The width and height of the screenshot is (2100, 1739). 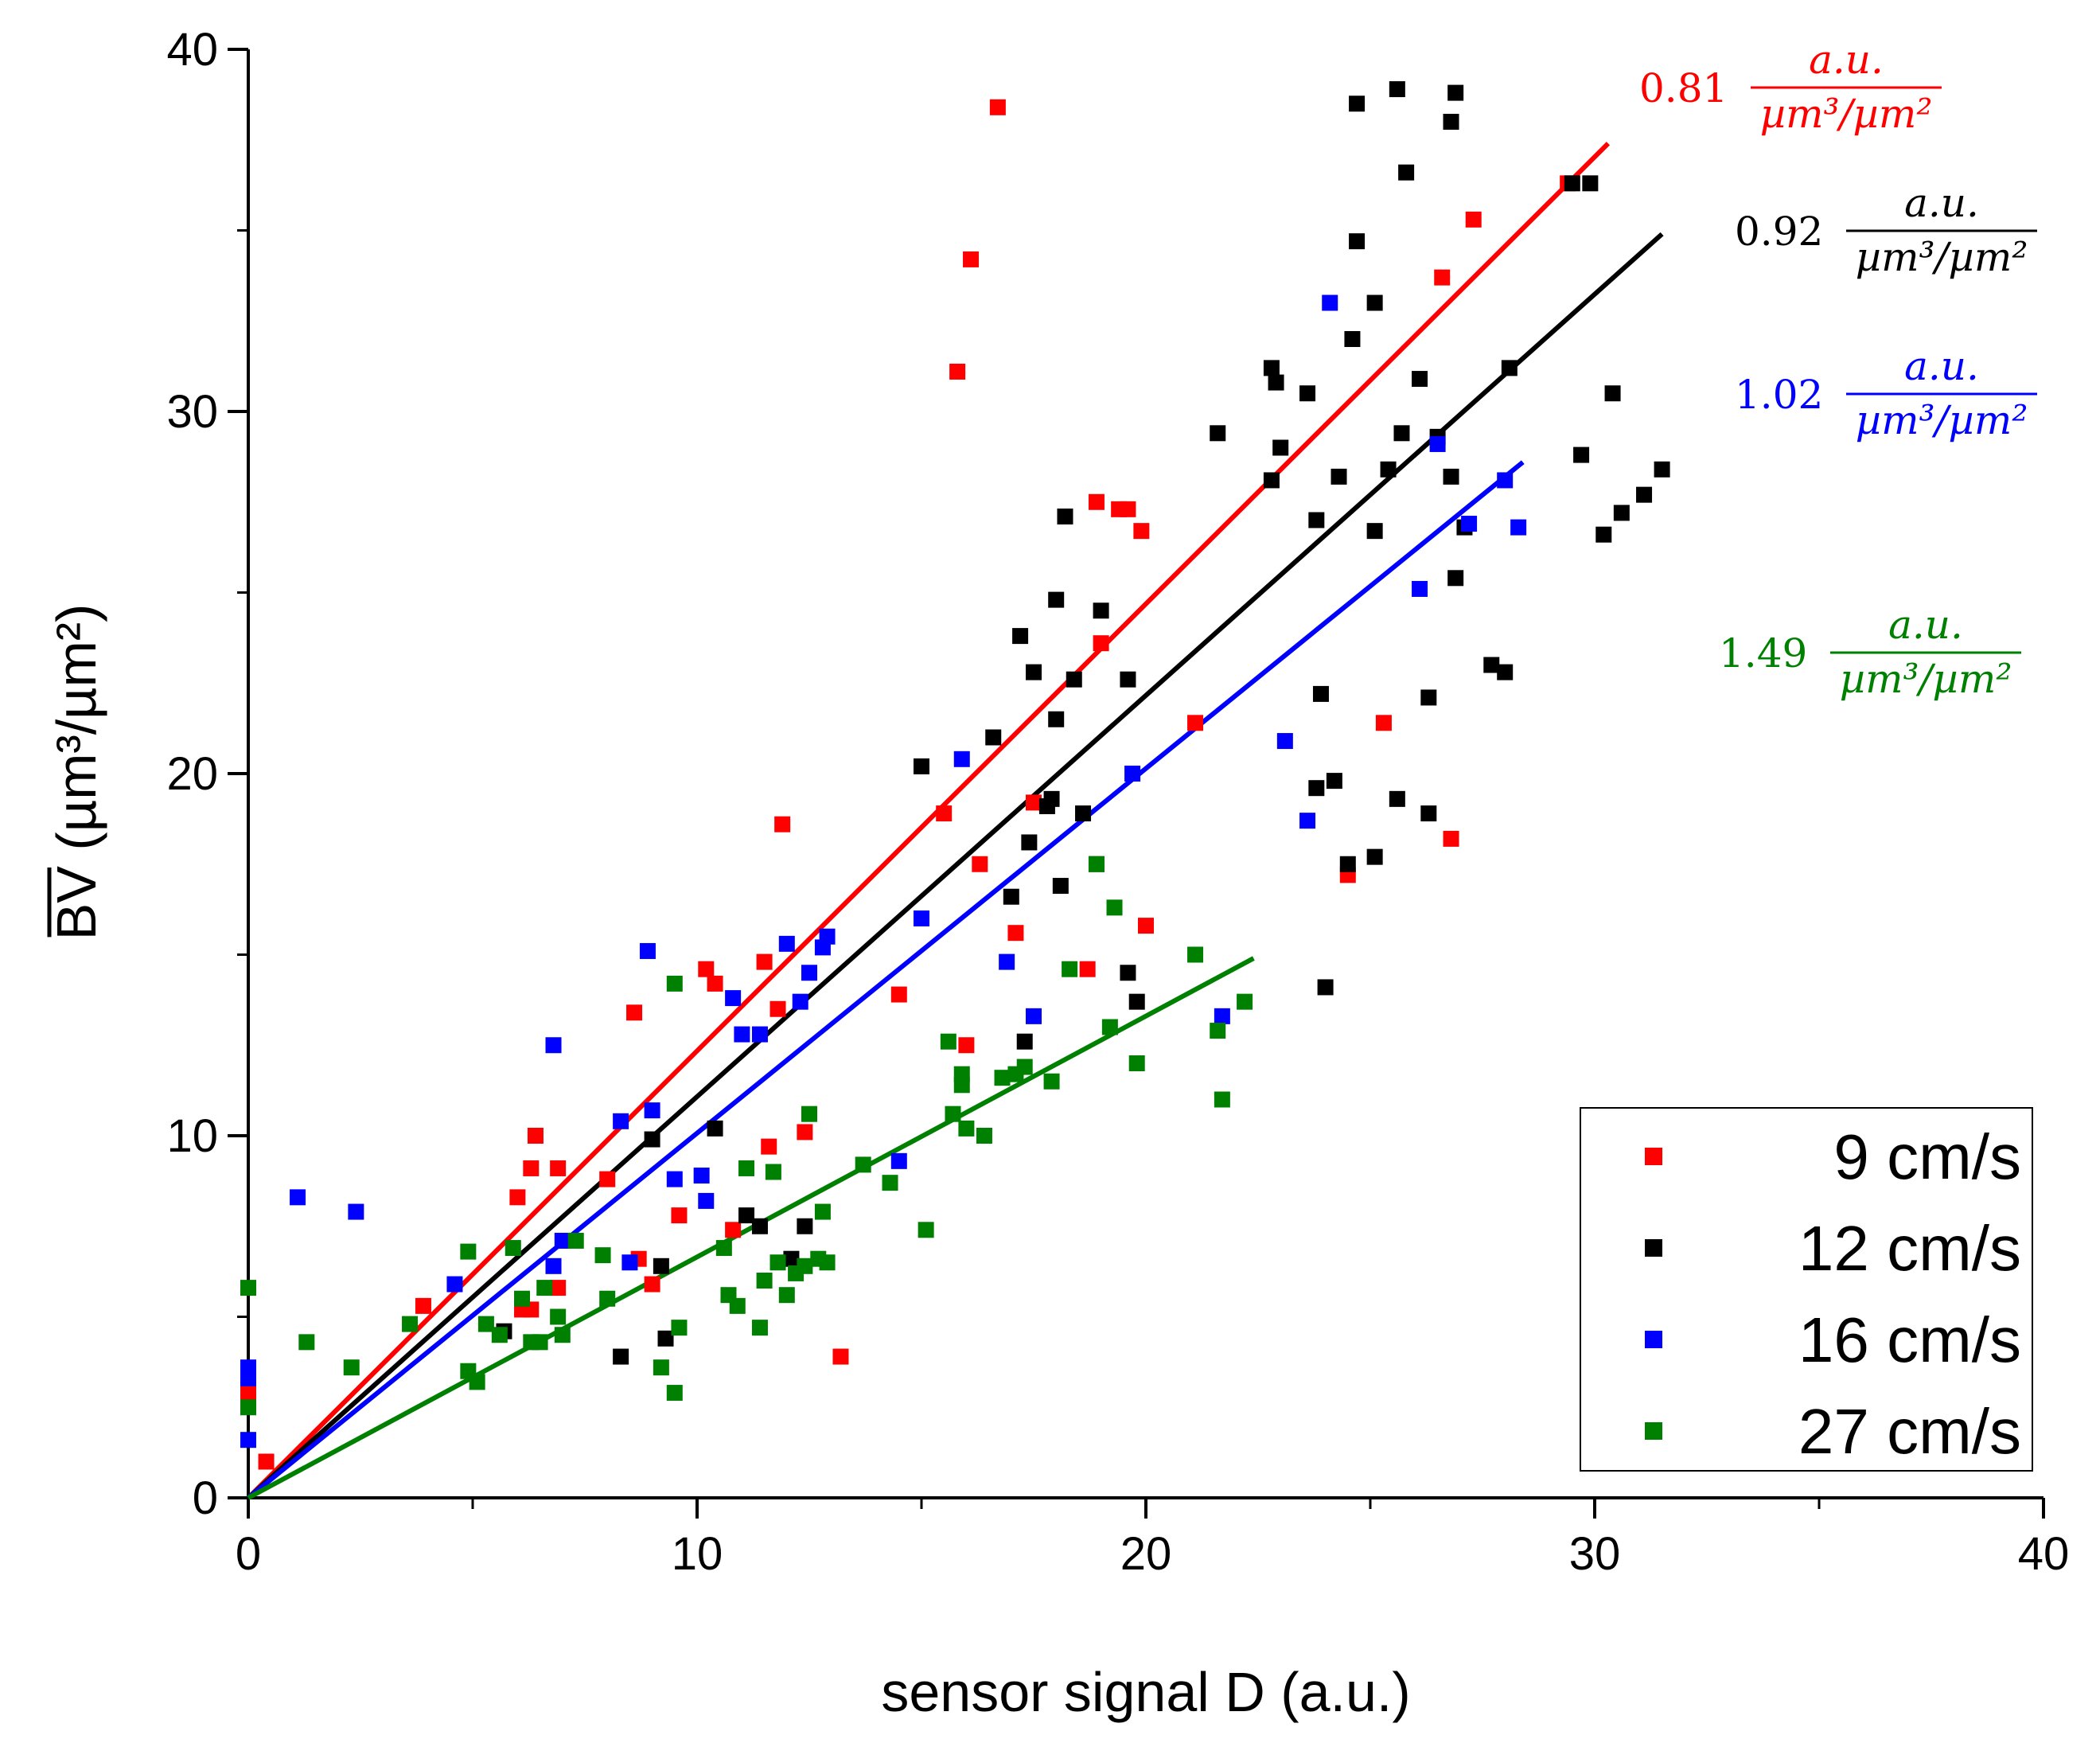 I want to click on slope-annotation: 1.49 a.u. µm³/µm², so click(x=1870, y=652).